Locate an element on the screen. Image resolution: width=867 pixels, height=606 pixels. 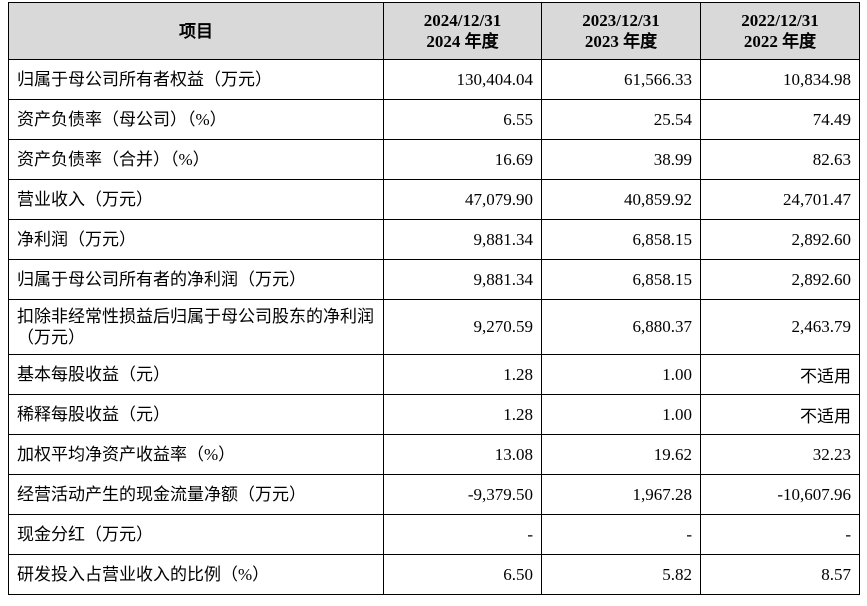
row-label: 经营活动产生的现金流量净额（万元） is located at coordinates (196, 494).